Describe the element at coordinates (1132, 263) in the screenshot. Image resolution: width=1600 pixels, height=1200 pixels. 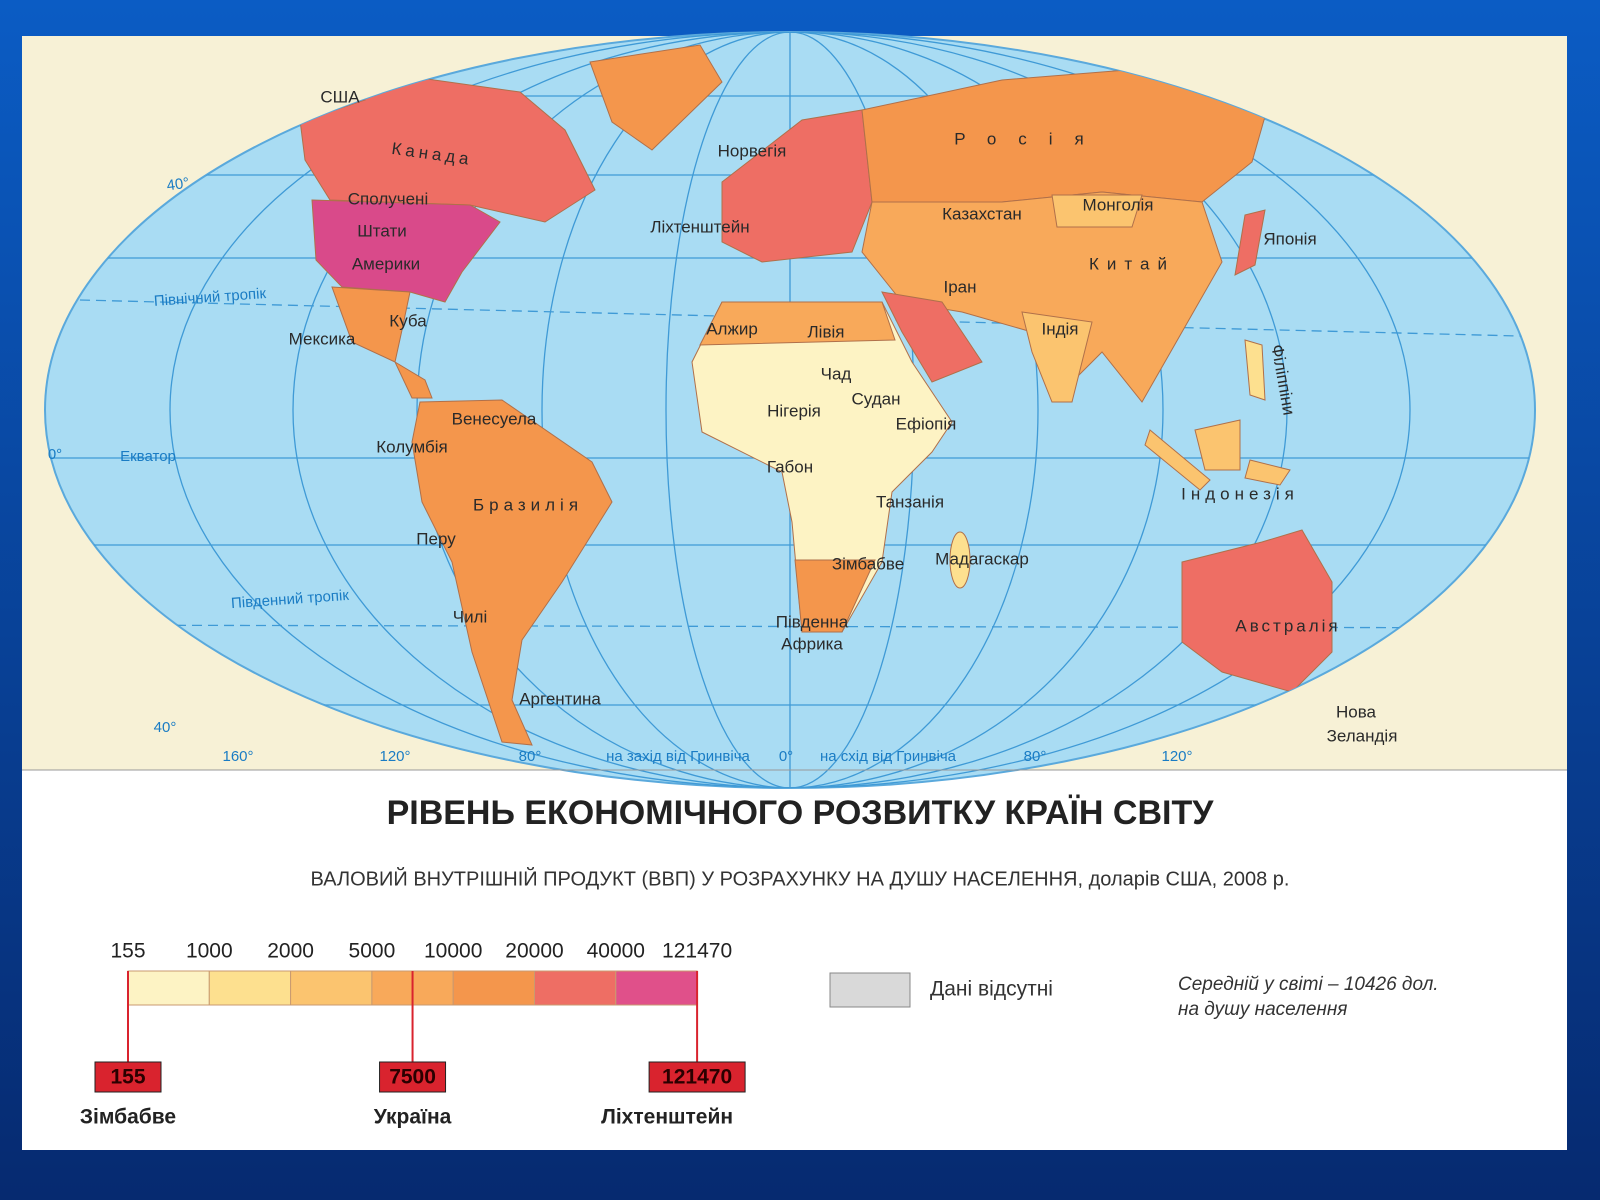
I see `country-label: Китай` at that location.